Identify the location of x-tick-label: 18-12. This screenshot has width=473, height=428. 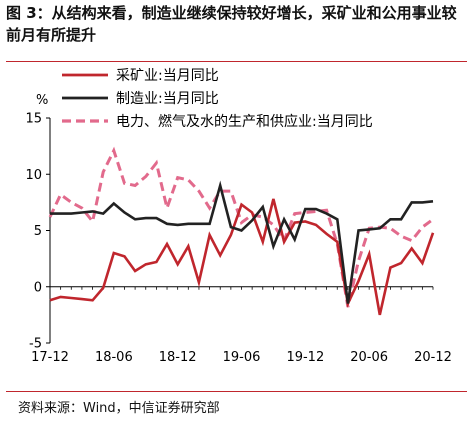
(178, 357).